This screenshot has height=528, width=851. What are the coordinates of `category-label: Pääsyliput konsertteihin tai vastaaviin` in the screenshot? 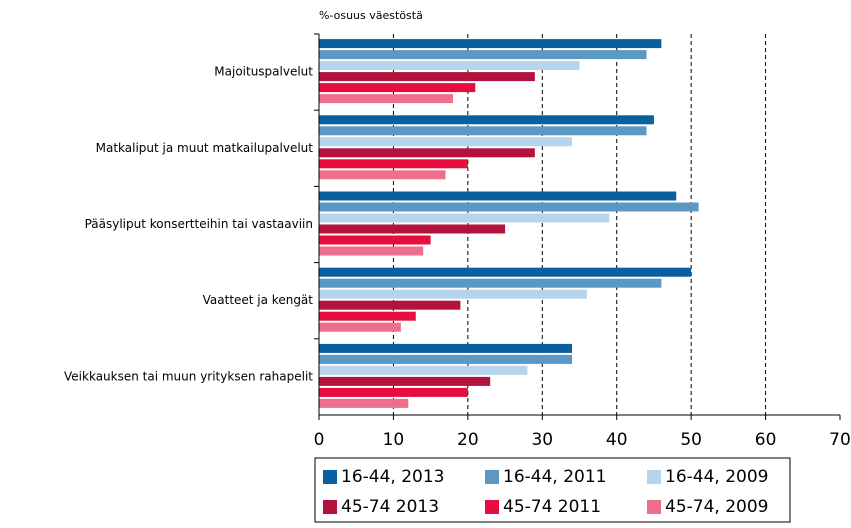 It's located at (199, 224).